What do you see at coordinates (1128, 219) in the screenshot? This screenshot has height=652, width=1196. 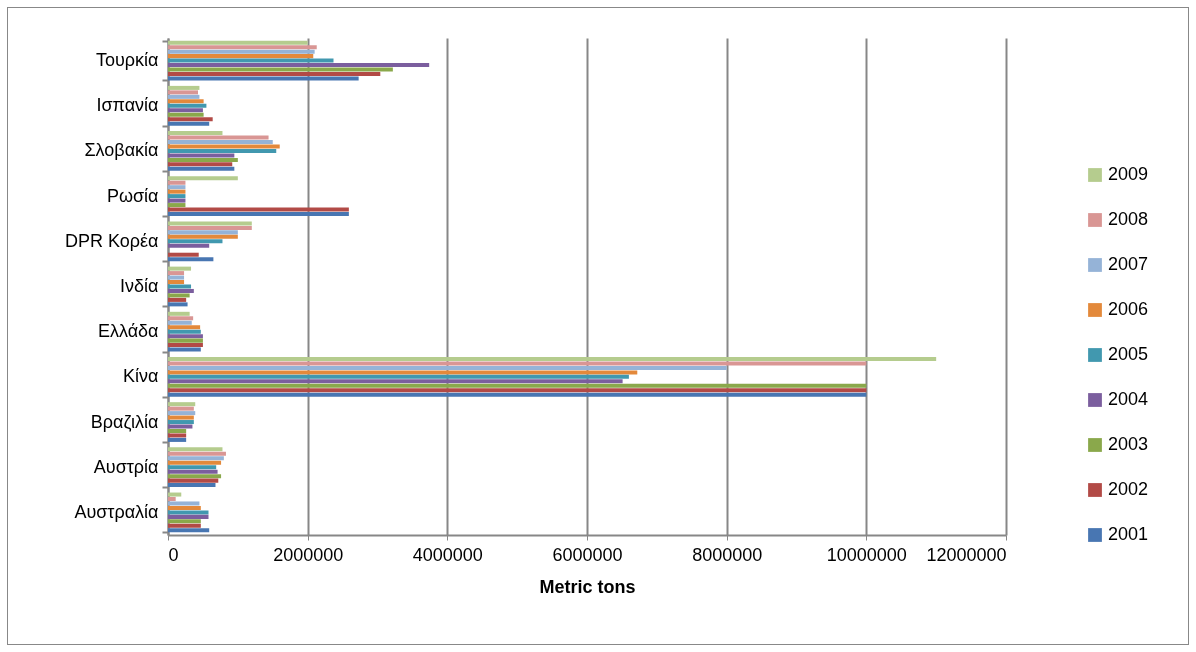 I see `legend-label: 2008` at bounding box center [1128, 219].